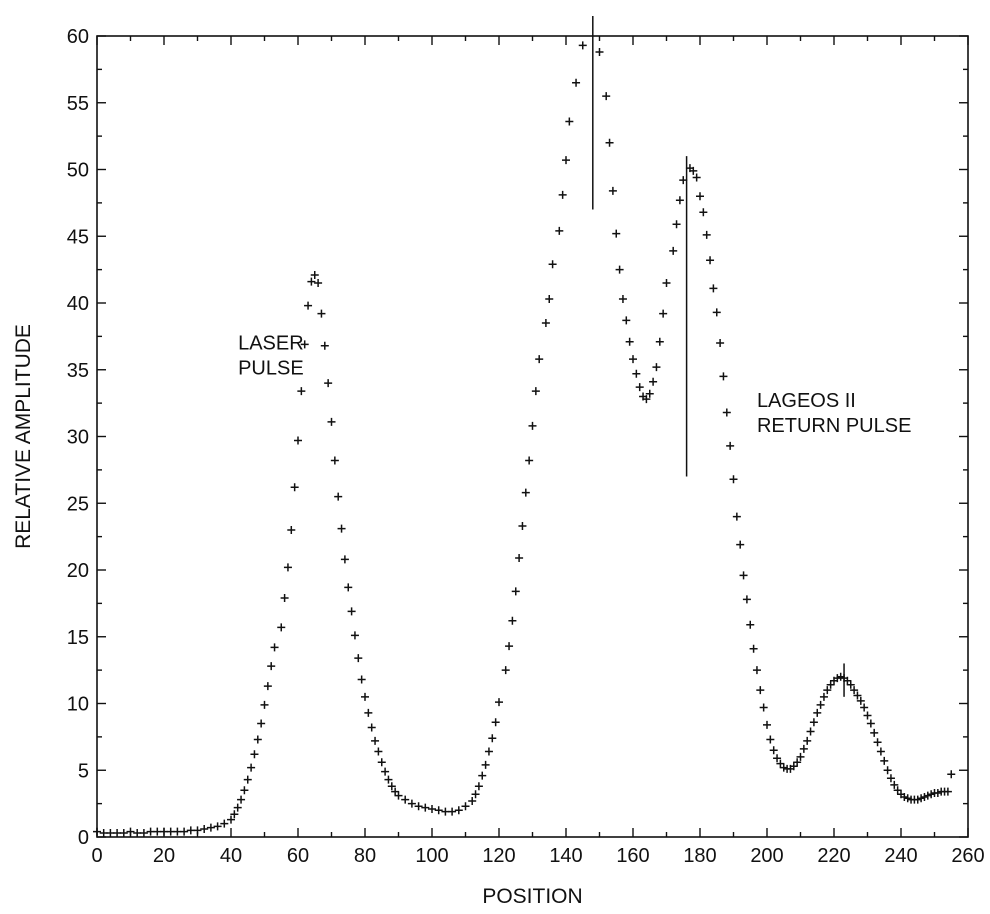 The height and width of the screenshot is (914, 990). What do you see at coordinates (967, 856) in the screenshot?
I see `x-tick-label: 260` at bounding box center [967, 856].